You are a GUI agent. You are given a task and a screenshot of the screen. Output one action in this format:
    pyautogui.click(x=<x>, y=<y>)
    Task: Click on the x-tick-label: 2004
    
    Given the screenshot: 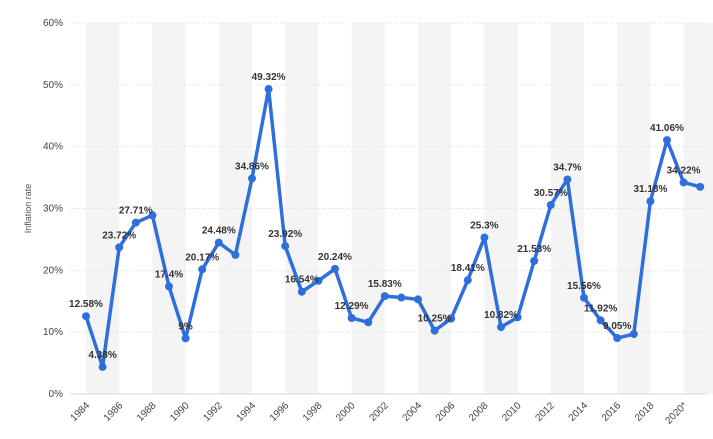 What is the action you would take?
    pyautogui.click(x=413, y=412)
    